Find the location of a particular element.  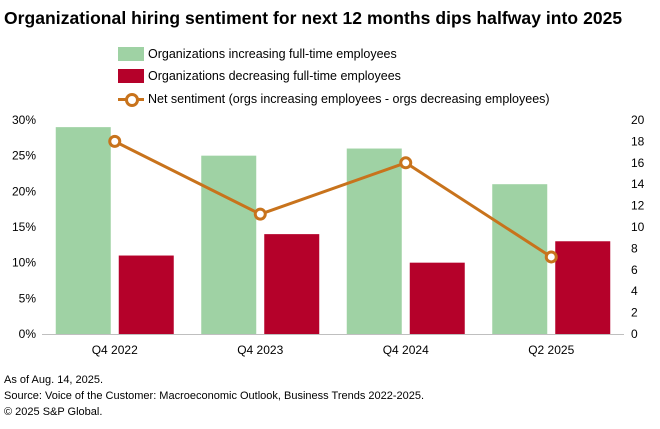

y-right-tick-label: 14 is located at coordinates (638, 184).